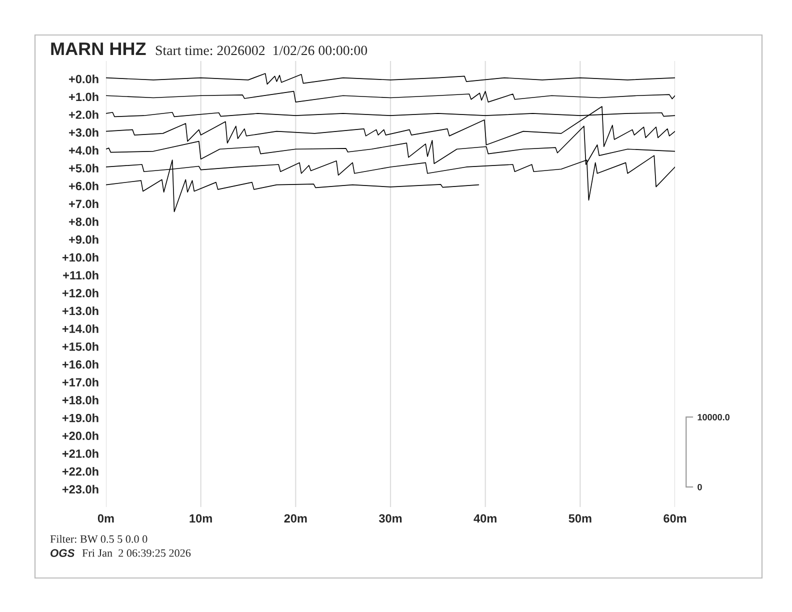  I want to click on y-tick-label: +18.0h, so click(80, 400).